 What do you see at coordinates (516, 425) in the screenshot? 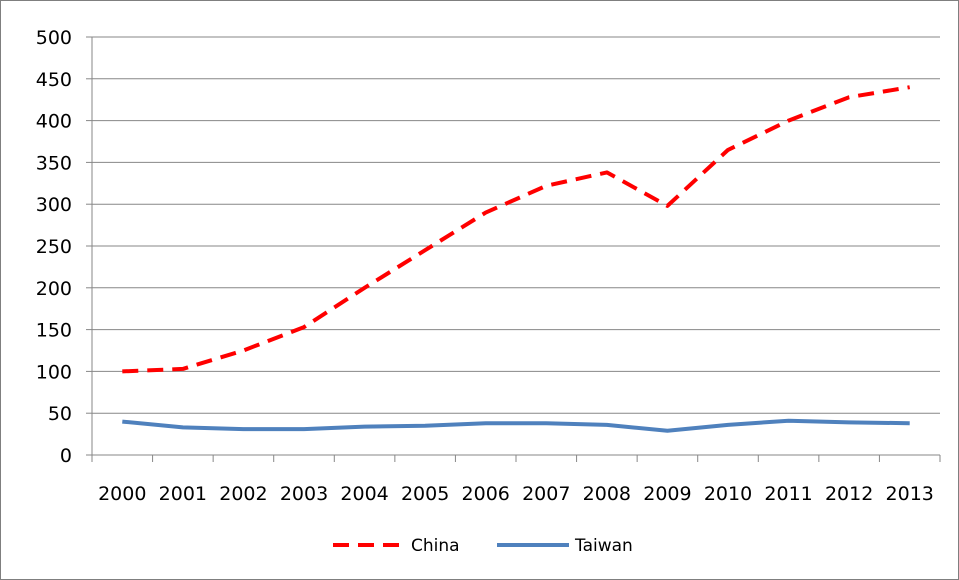
I see `series-line-taiwan` at bounding box center [516, 425].